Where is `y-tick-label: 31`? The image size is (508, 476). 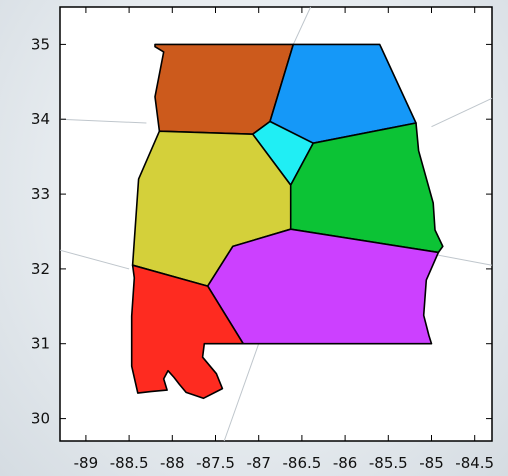
y-tick-label: 31 is located at coordinates (40, 344).